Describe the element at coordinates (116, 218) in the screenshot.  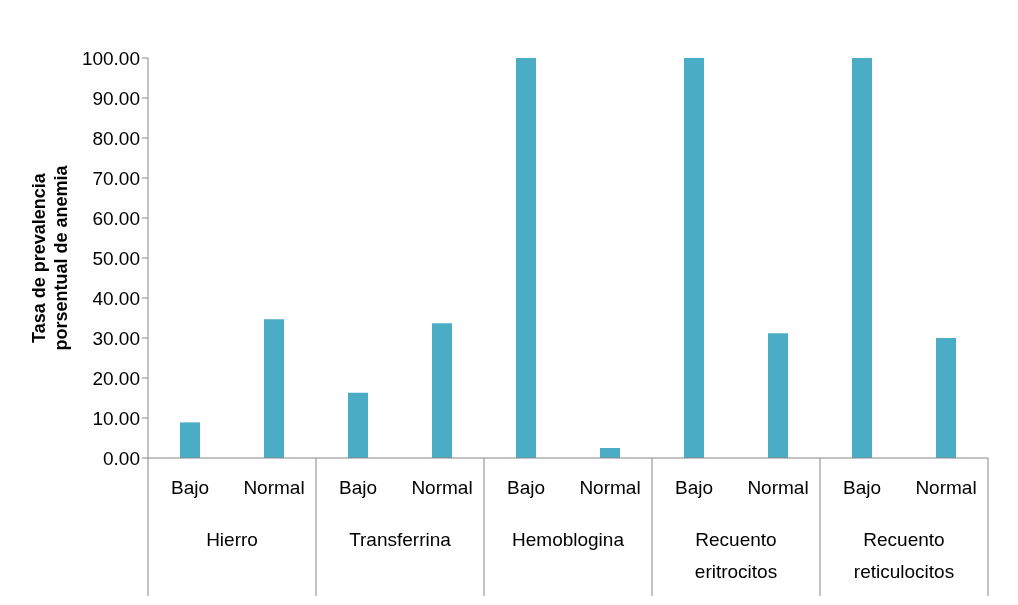
I see `y-tick-label: 60.00` at that location.